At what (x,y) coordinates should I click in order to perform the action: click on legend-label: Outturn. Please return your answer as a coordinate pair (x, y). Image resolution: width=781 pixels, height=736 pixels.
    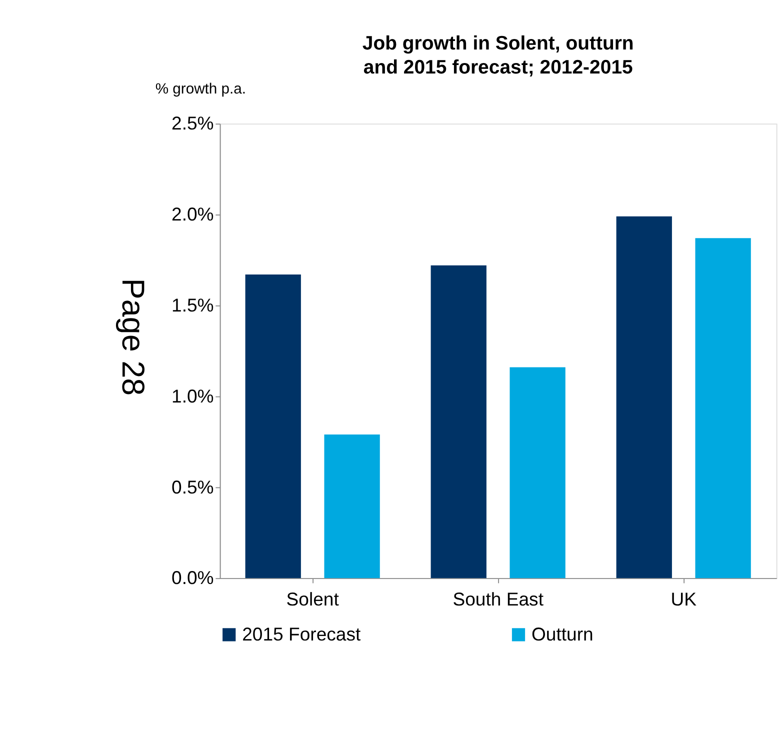
    Looking at the image, I should click on (562, 633).